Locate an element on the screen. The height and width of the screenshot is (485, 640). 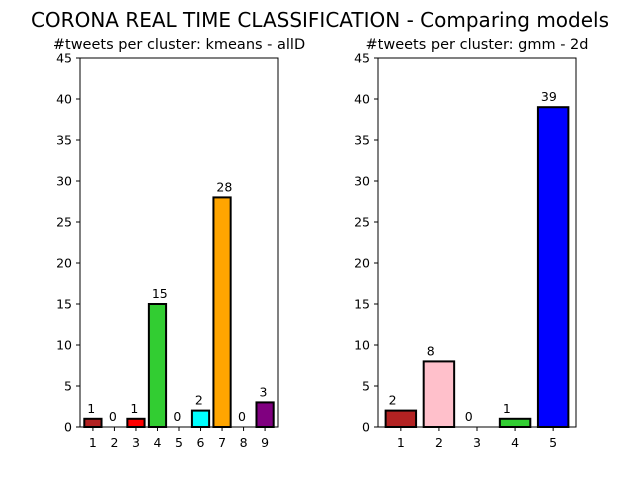
x-tick-label: 9 is located at coordinates (265, 442).